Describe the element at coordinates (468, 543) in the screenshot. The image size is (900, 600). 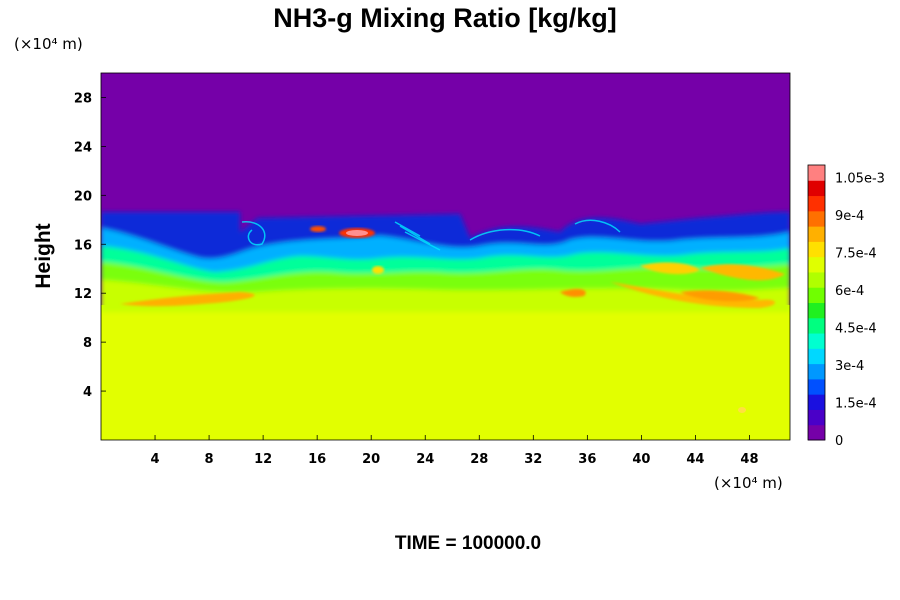
I see `time-label: TIME = 100000.0` at that location.